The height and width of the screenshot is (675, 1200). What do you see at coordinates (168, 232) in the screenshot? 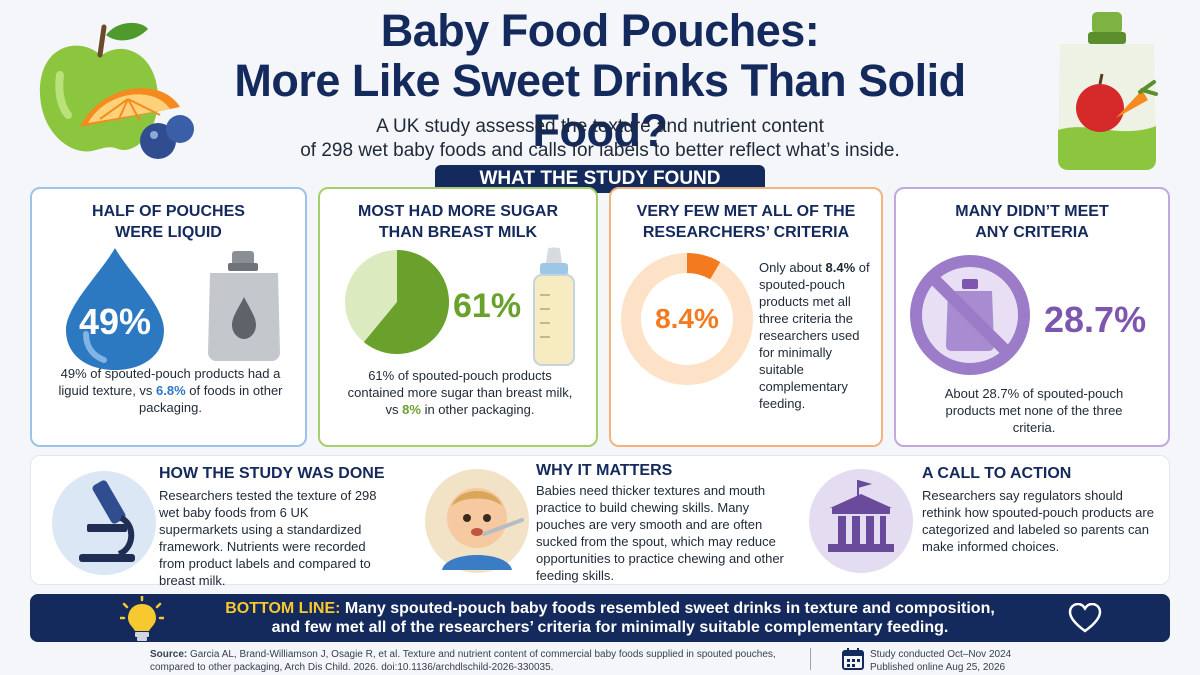
I see `card-title-line-2: WERE LIQUID` at bounding box center [168, 232].